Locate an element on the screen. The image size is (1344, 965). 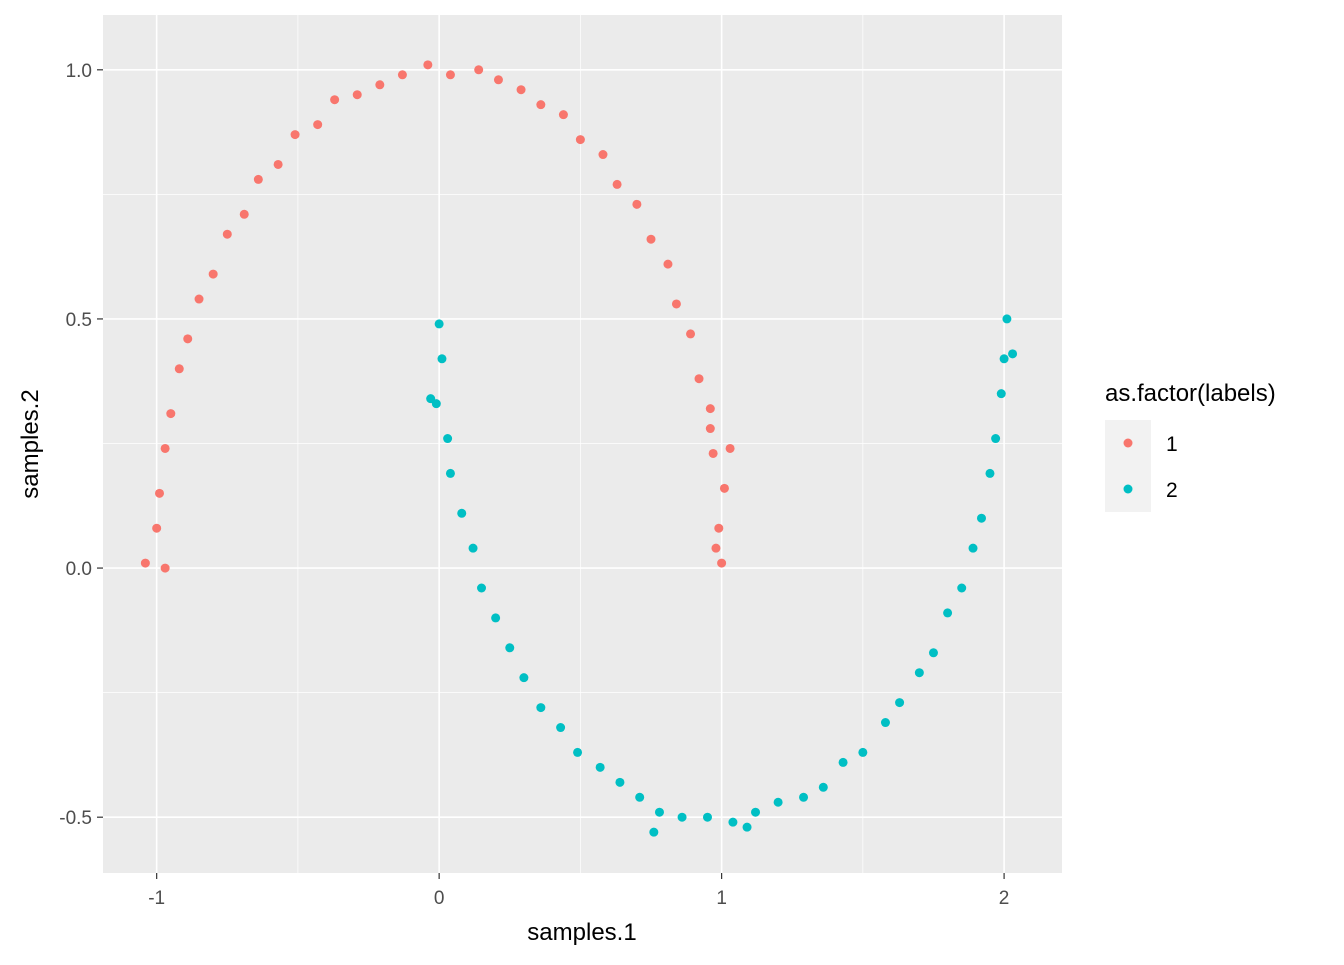
legend: as.factor(labels) 1 2 is located at coordinates (1190, 446).